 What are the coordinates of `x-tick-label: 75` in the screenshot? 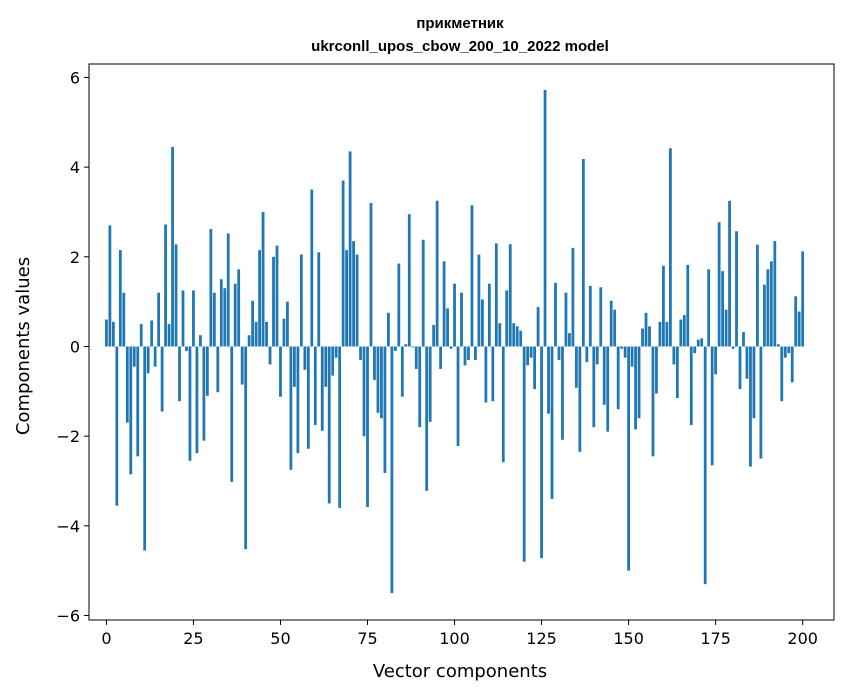 It's located at (367, 638).